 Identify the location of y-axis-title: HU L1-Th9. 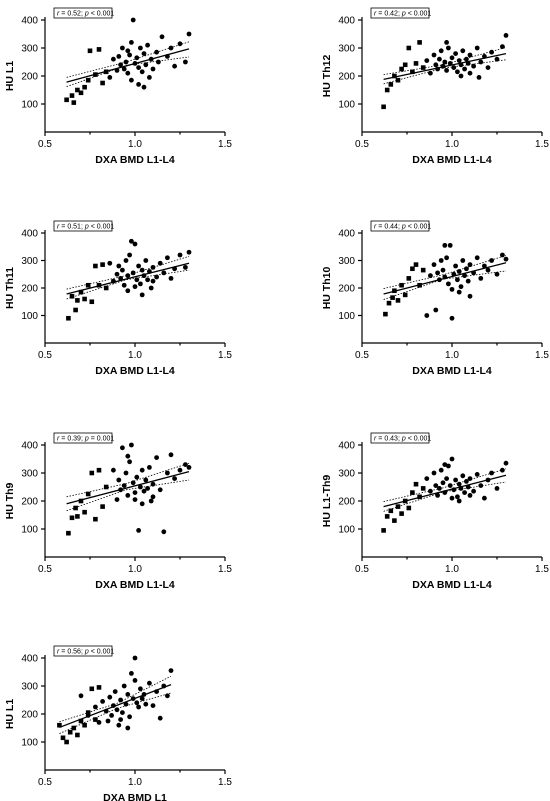
(327, 501).